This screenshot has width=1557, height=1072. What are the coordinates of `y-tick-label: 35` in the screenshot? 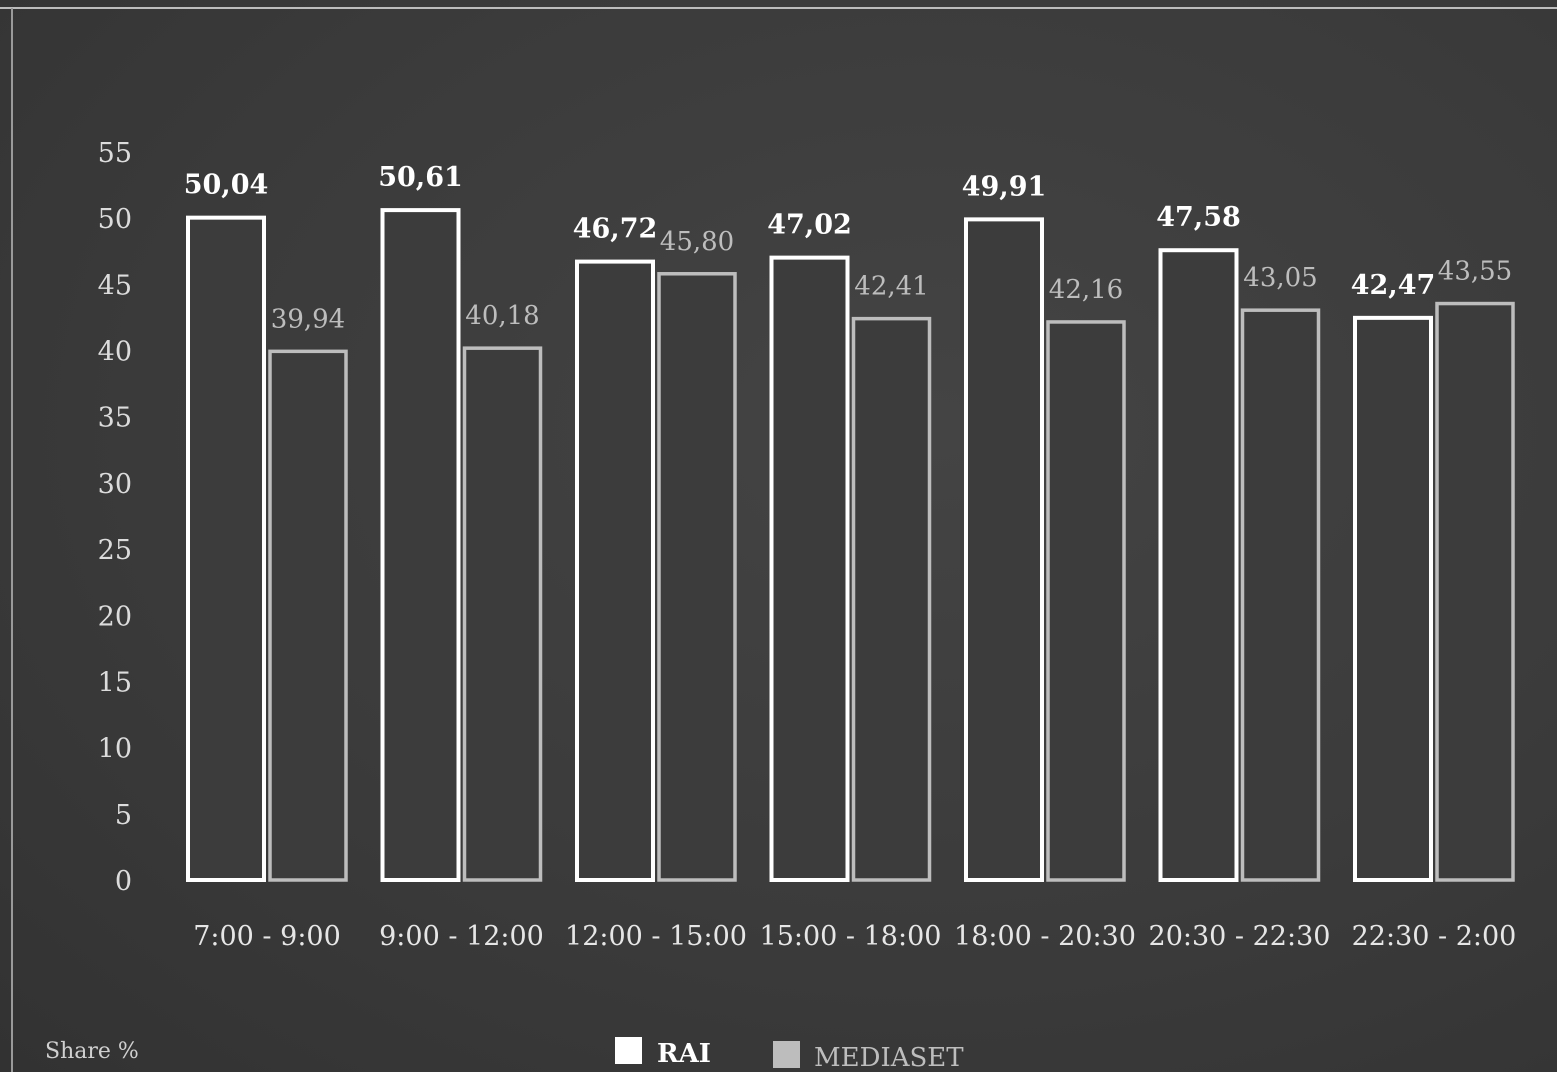 It's located at (115, 418).